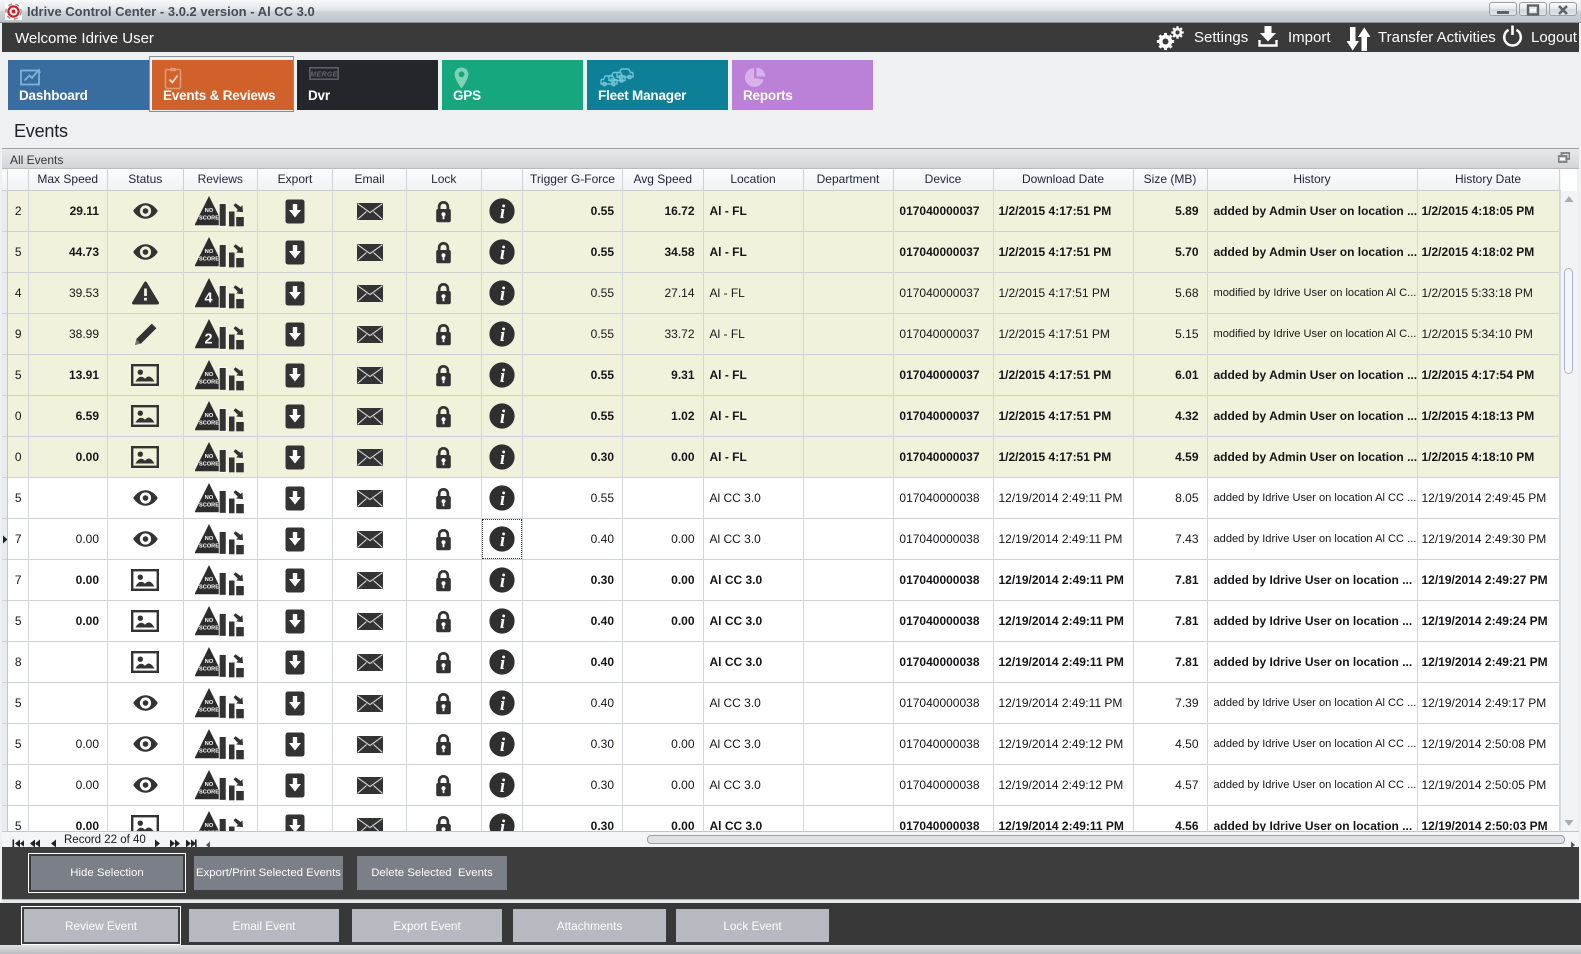  I want to click on svg-text: 4, so click(208, 298).